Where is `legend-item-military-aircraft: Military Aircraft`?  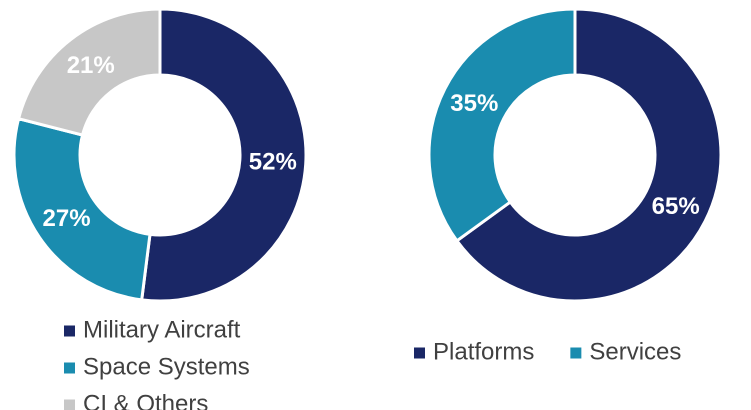 legend-item-military-aircraft: Military Aircraft is located at coordinates (152, 330).